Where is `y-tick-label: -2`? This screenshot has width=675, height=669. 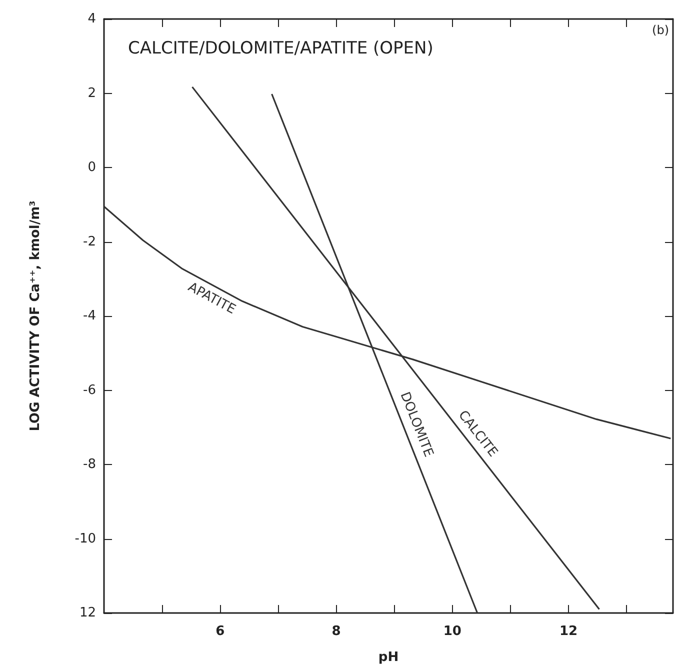 y-tick-label: -2 is located at coordinates (89, 242).